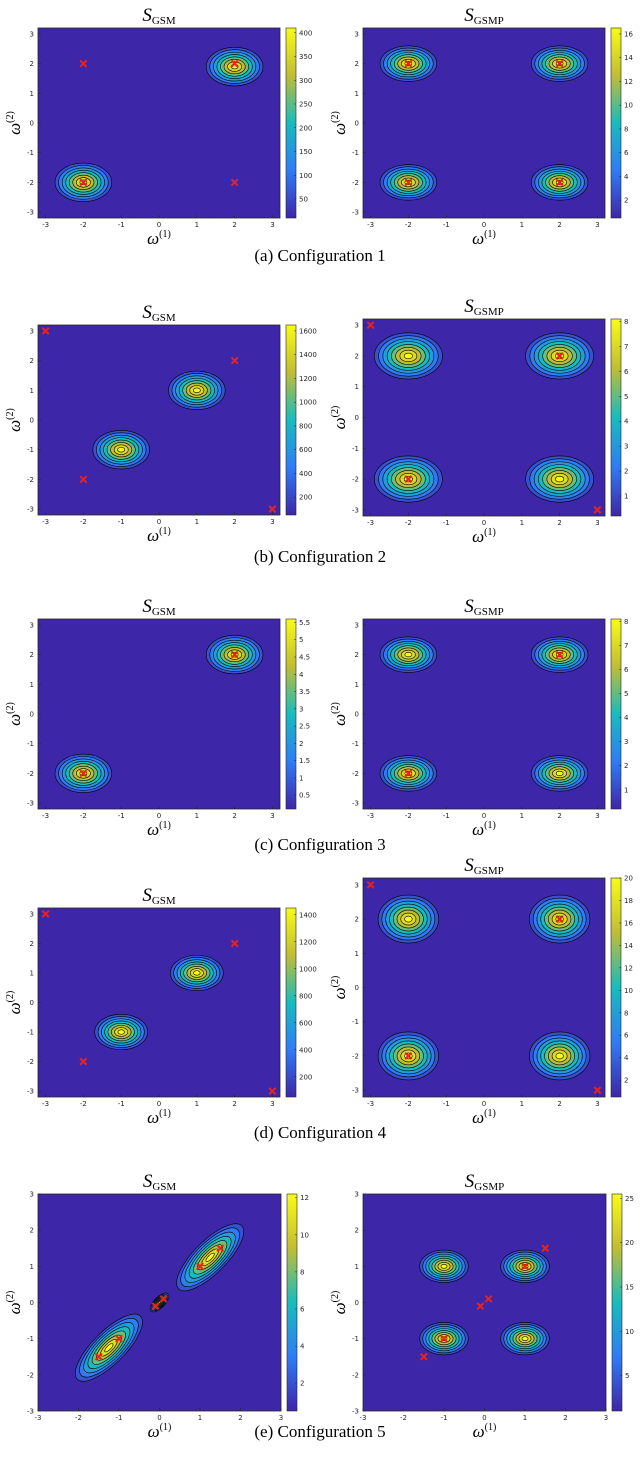 The height and width of the screenshot is (1460, 640). I want to click on colorbar-tick-label: 400, so click(305, 33).